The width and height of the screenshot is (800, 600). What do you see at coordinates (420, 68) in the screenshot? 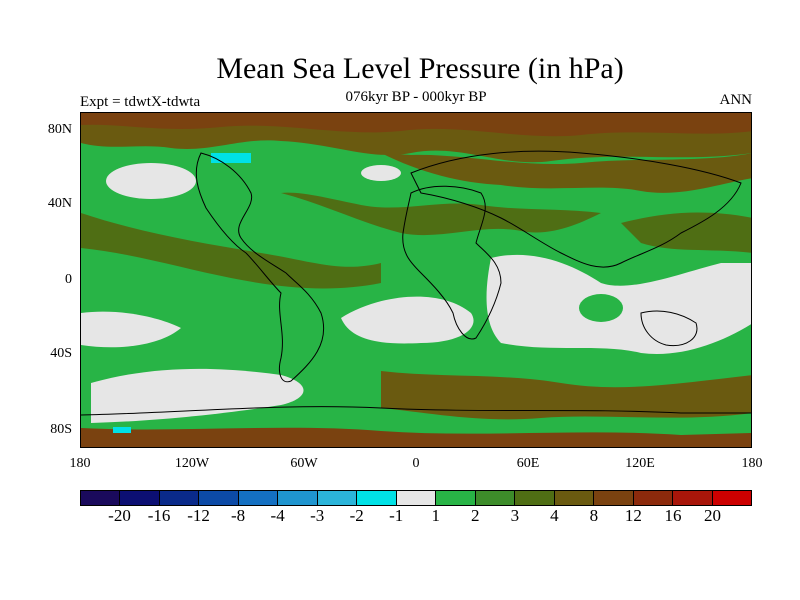
I see `chart-title: Mean Sea Level Pressure (in hPa)` at bounding box center [420, 68].